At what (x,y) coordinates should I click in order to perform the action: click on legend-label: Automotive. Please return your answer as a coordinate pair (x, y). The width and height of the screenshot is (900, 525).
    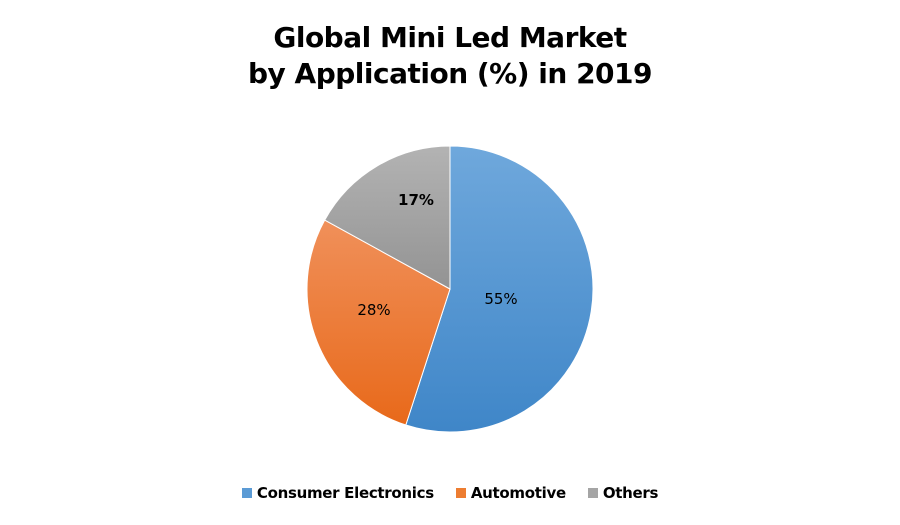
    Looking at the image, I should click on (518, 493).